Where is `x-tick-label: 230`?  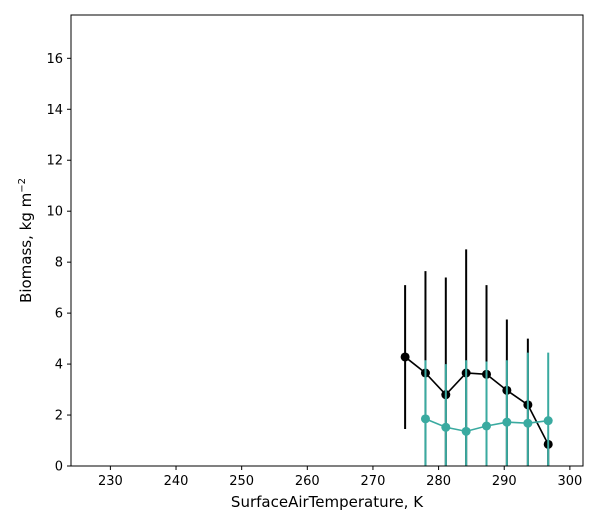
x-tick-label: 230 is located at coordinates (110, 481).